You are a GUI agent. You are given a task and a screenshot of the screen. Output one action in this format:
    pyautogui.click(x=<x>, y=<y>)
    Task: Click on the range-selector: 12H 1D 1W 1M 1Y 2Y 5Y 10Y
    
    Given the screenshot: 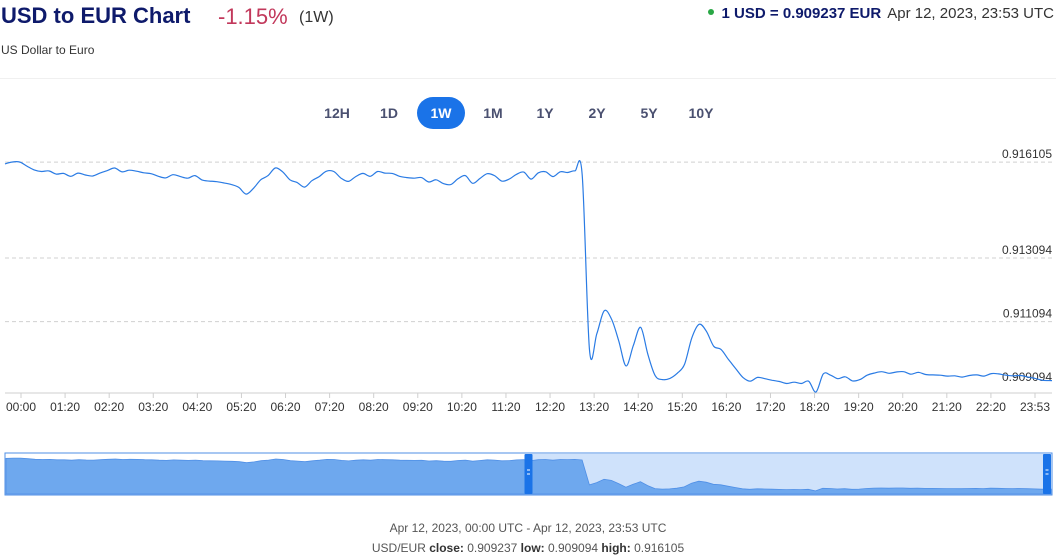 What is the action you would take?
    pyautogui.click(x=519, y=113)
    